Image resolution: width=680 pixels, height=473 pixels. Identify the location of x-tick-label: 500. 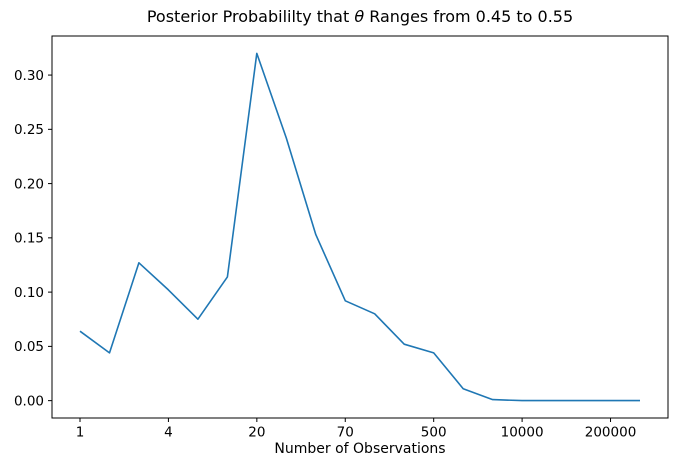
(434, 433).